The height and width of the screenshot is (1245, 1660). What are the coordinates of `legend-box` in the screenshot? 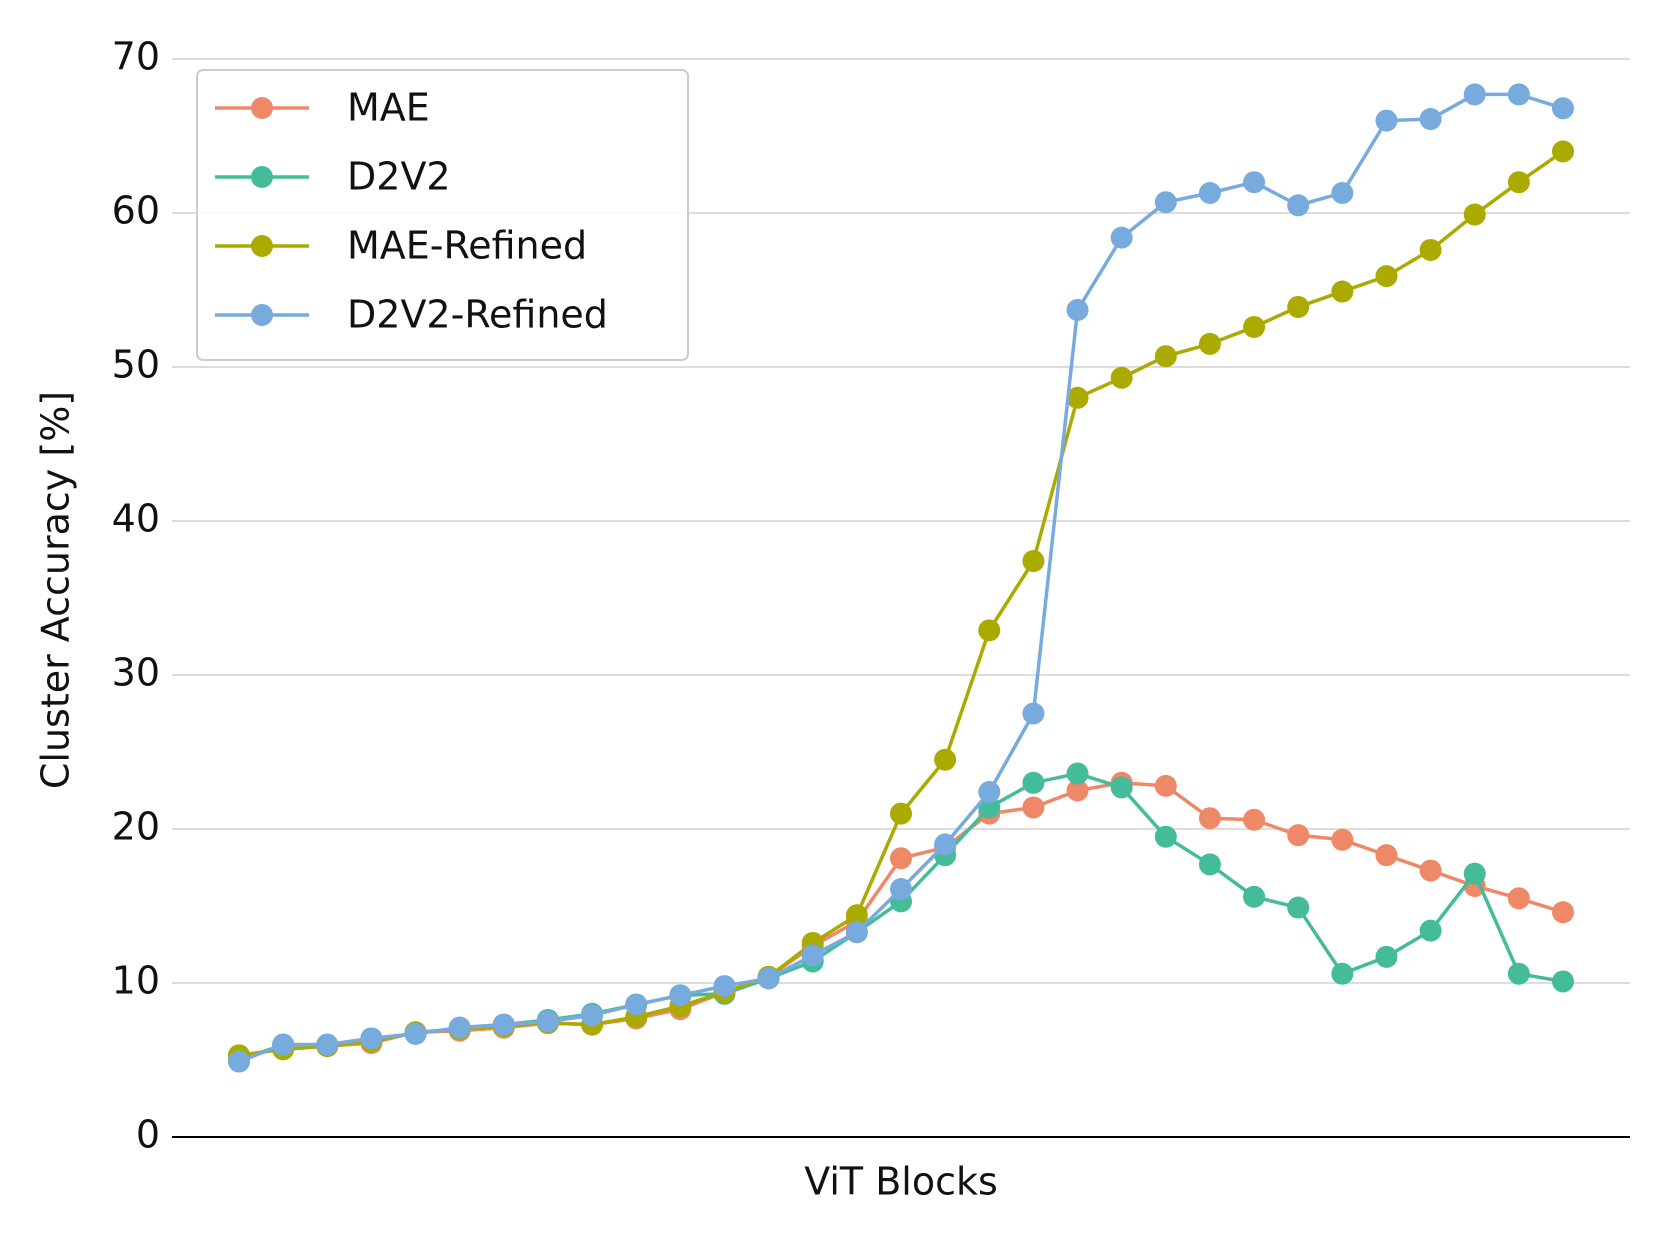 It's located at (442, 215).